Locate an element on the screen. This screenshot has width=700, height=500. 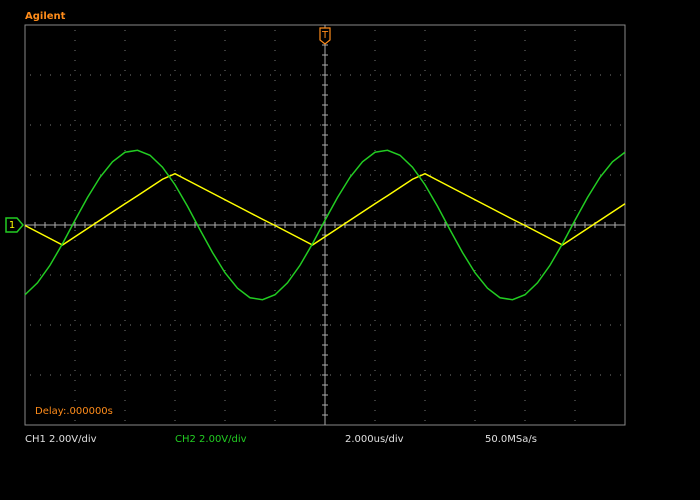
svg-text: 1 is located at coordinates (12, 225).